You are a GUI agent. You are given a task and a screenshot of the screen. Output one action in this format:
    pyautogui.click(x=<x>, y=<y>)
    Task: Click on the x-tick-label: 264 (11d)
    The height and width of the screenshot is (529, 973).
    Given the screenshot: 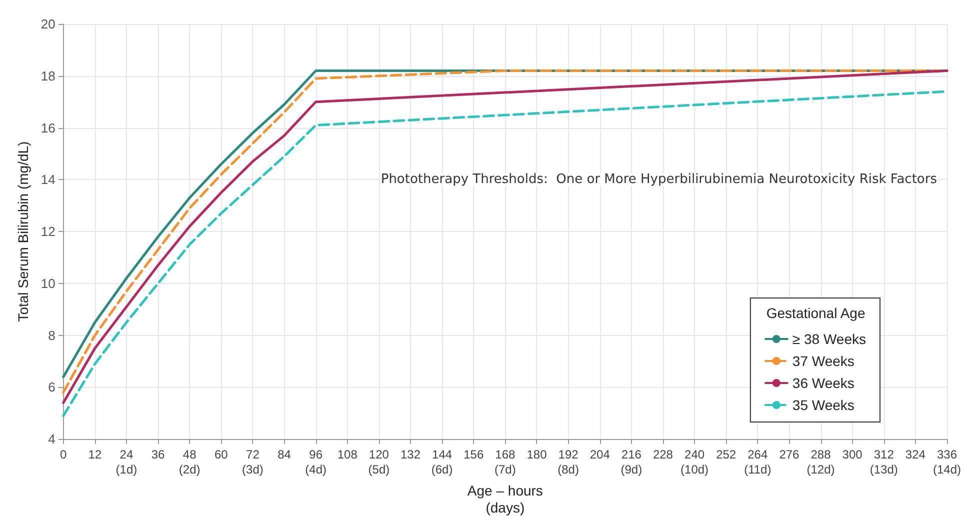 What is the action you would take?
    pyautogui.click(x=758, y=462)
    